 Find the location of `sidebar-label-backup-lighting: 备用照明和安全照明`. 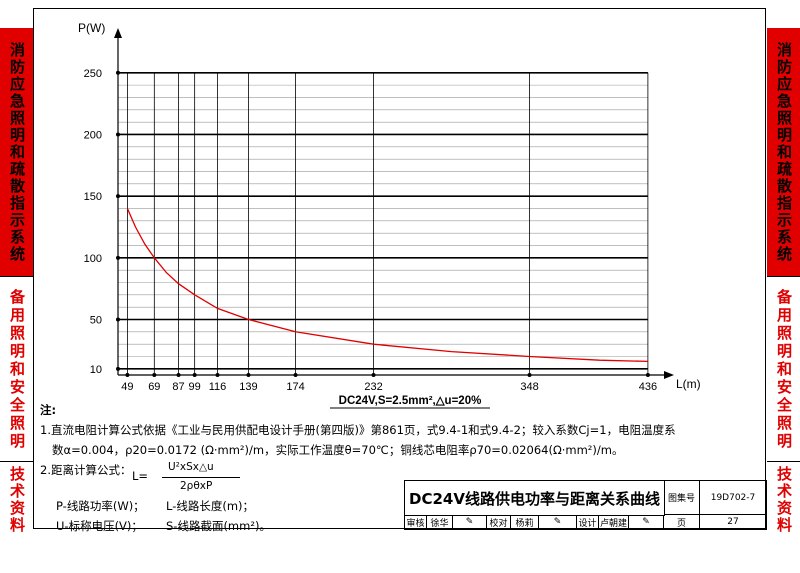

sidebar-label-backup-lighting: 备用照明和安全照明 is located at coordinates (17, 369).